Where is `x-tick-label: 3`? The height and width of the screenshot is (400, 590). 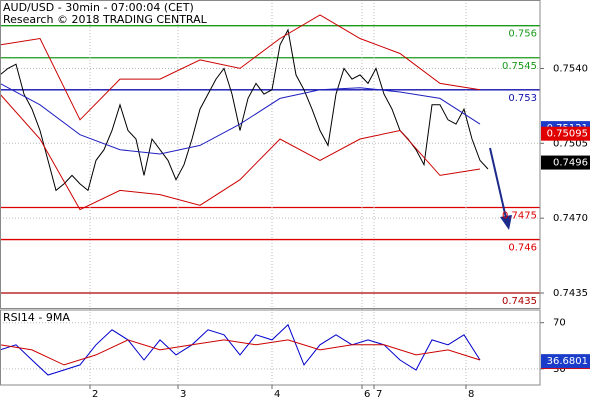 x-tick-label: 3 is located at coordinates (183, 394).